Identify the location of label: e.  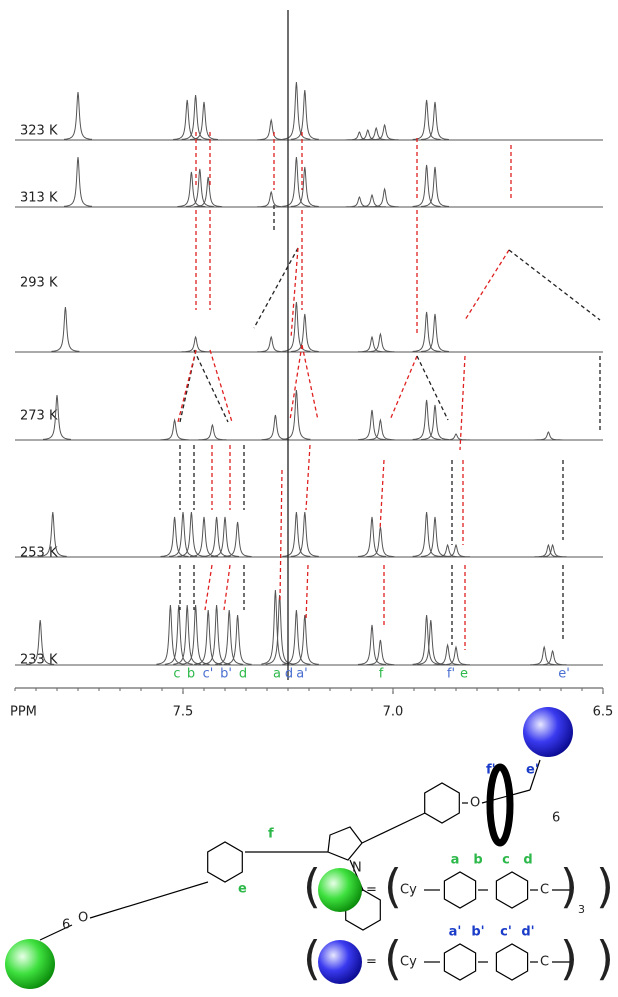
(242, 889).